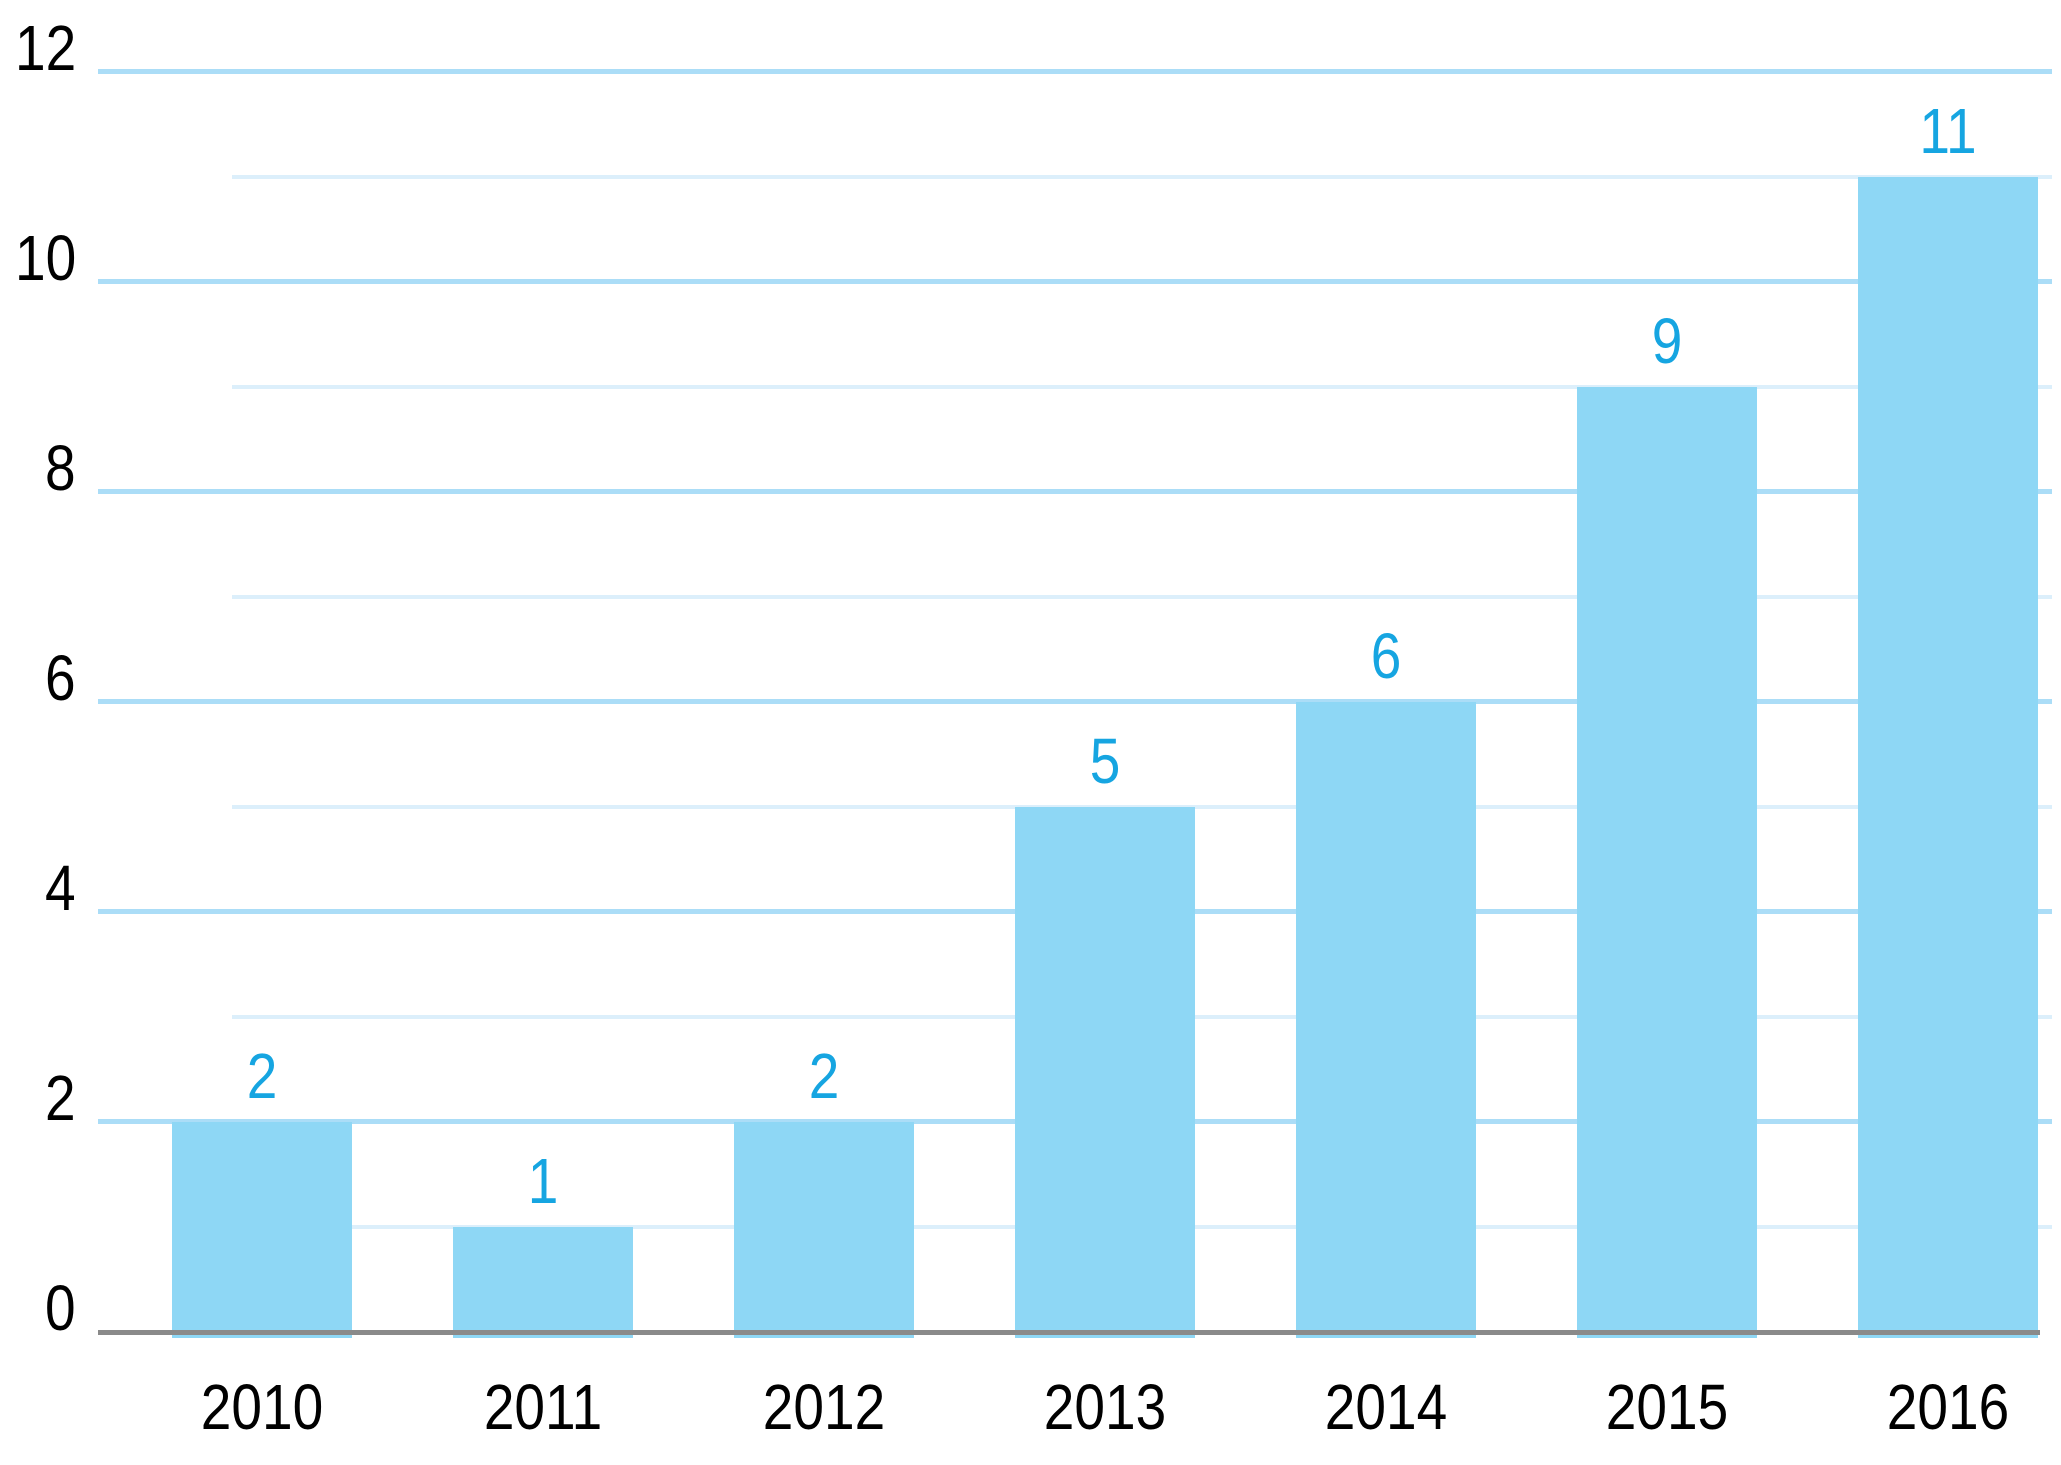 This screenshot has height=1465, width=2061. Describe the element at coordinates (1948, 131) in the screenshot. I see `bar-value-label: 11` at that location.